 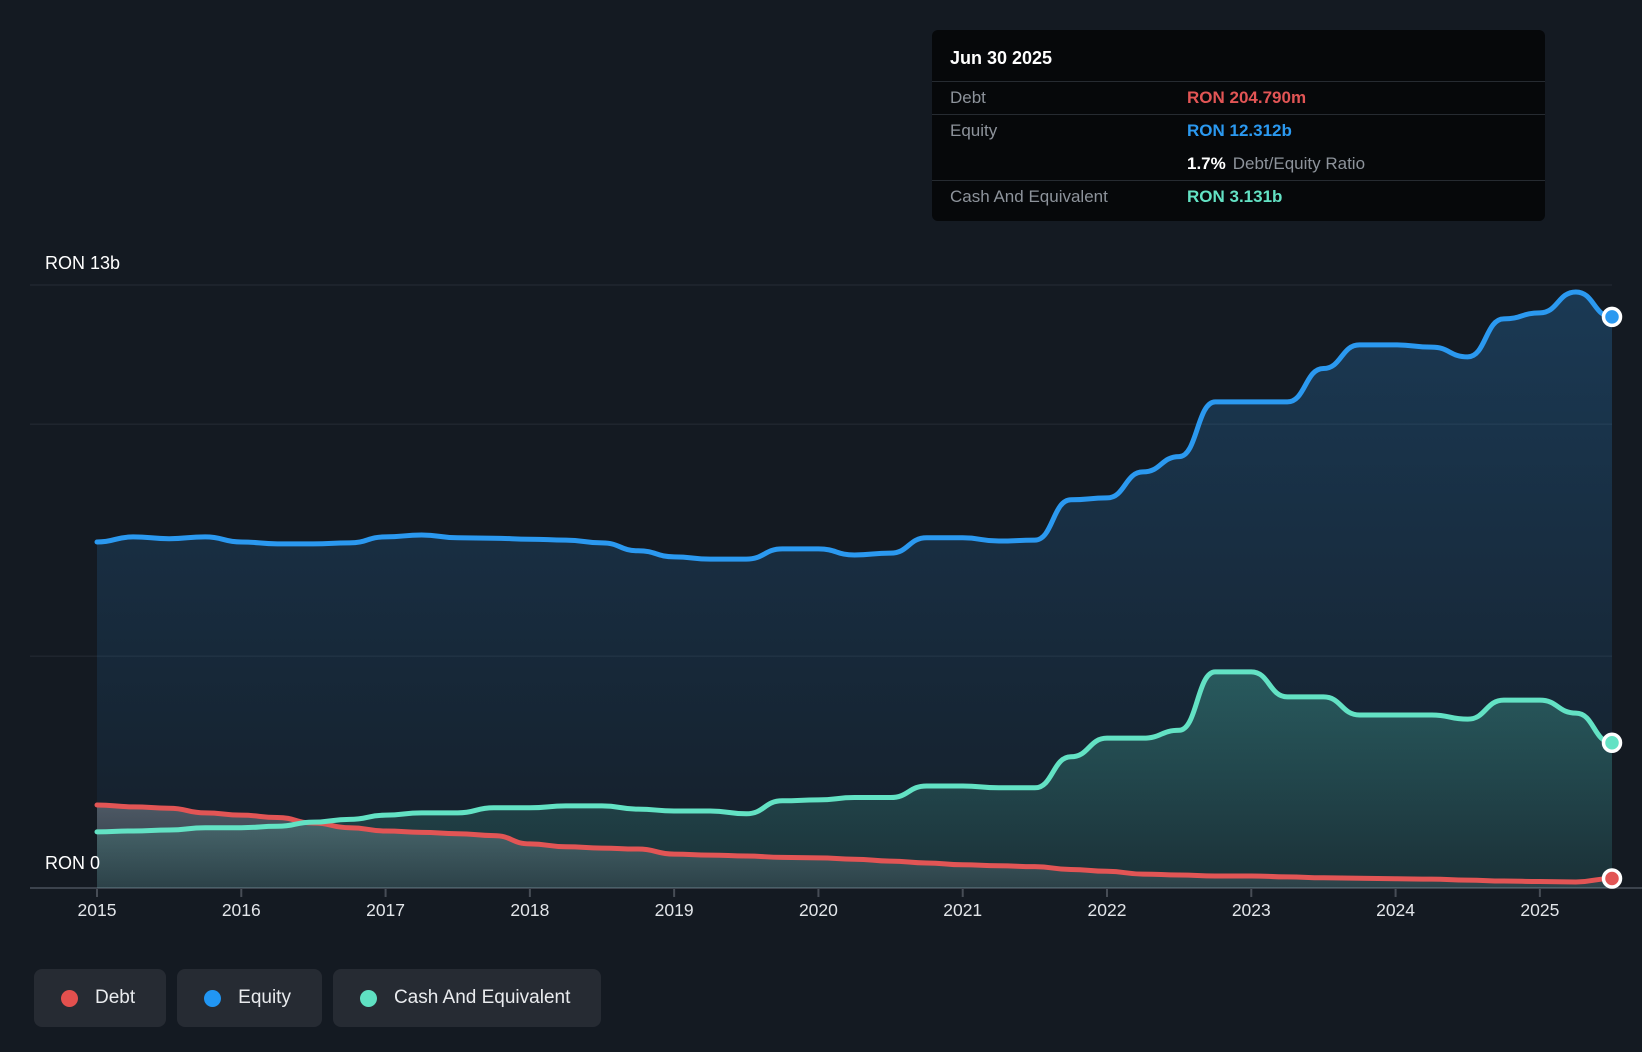 I want to click on equity-end-marker, so click(x=1612, y=317).